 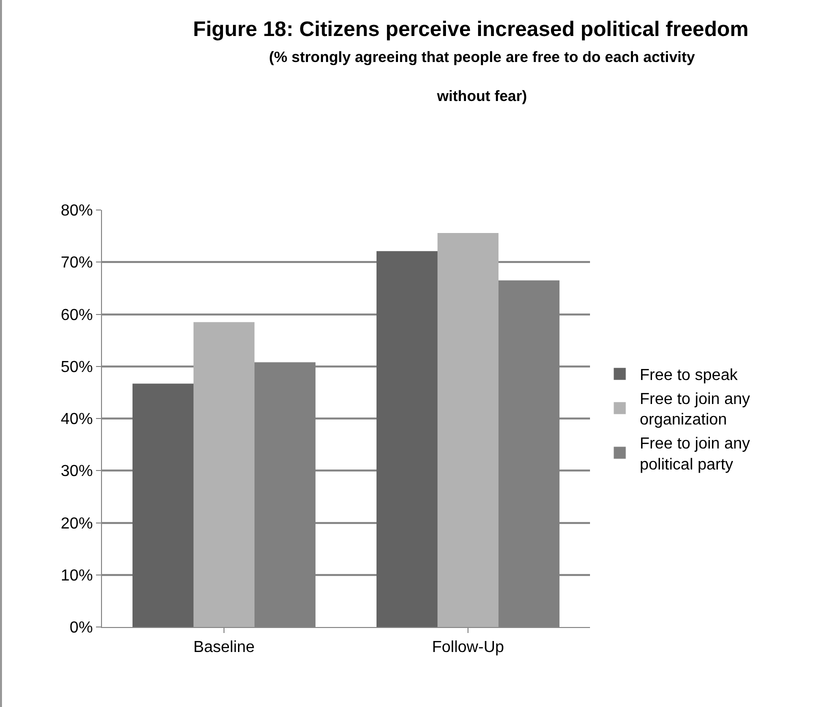 I want to click on y-tick-label: 30%, so click(x=76, y=471).